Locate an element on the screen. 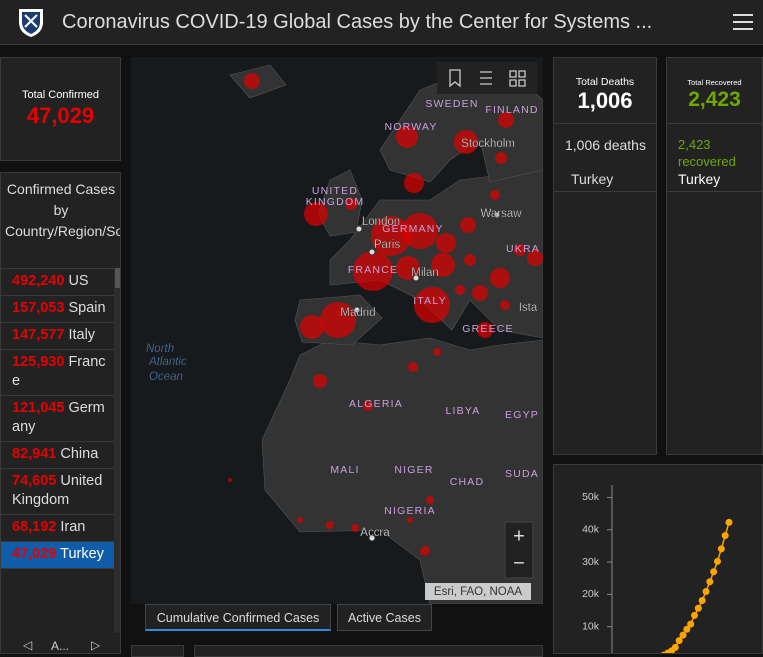 The height and width of the screenshot is (657, 763). map-label: Ista is located at coordinates (528, 308).